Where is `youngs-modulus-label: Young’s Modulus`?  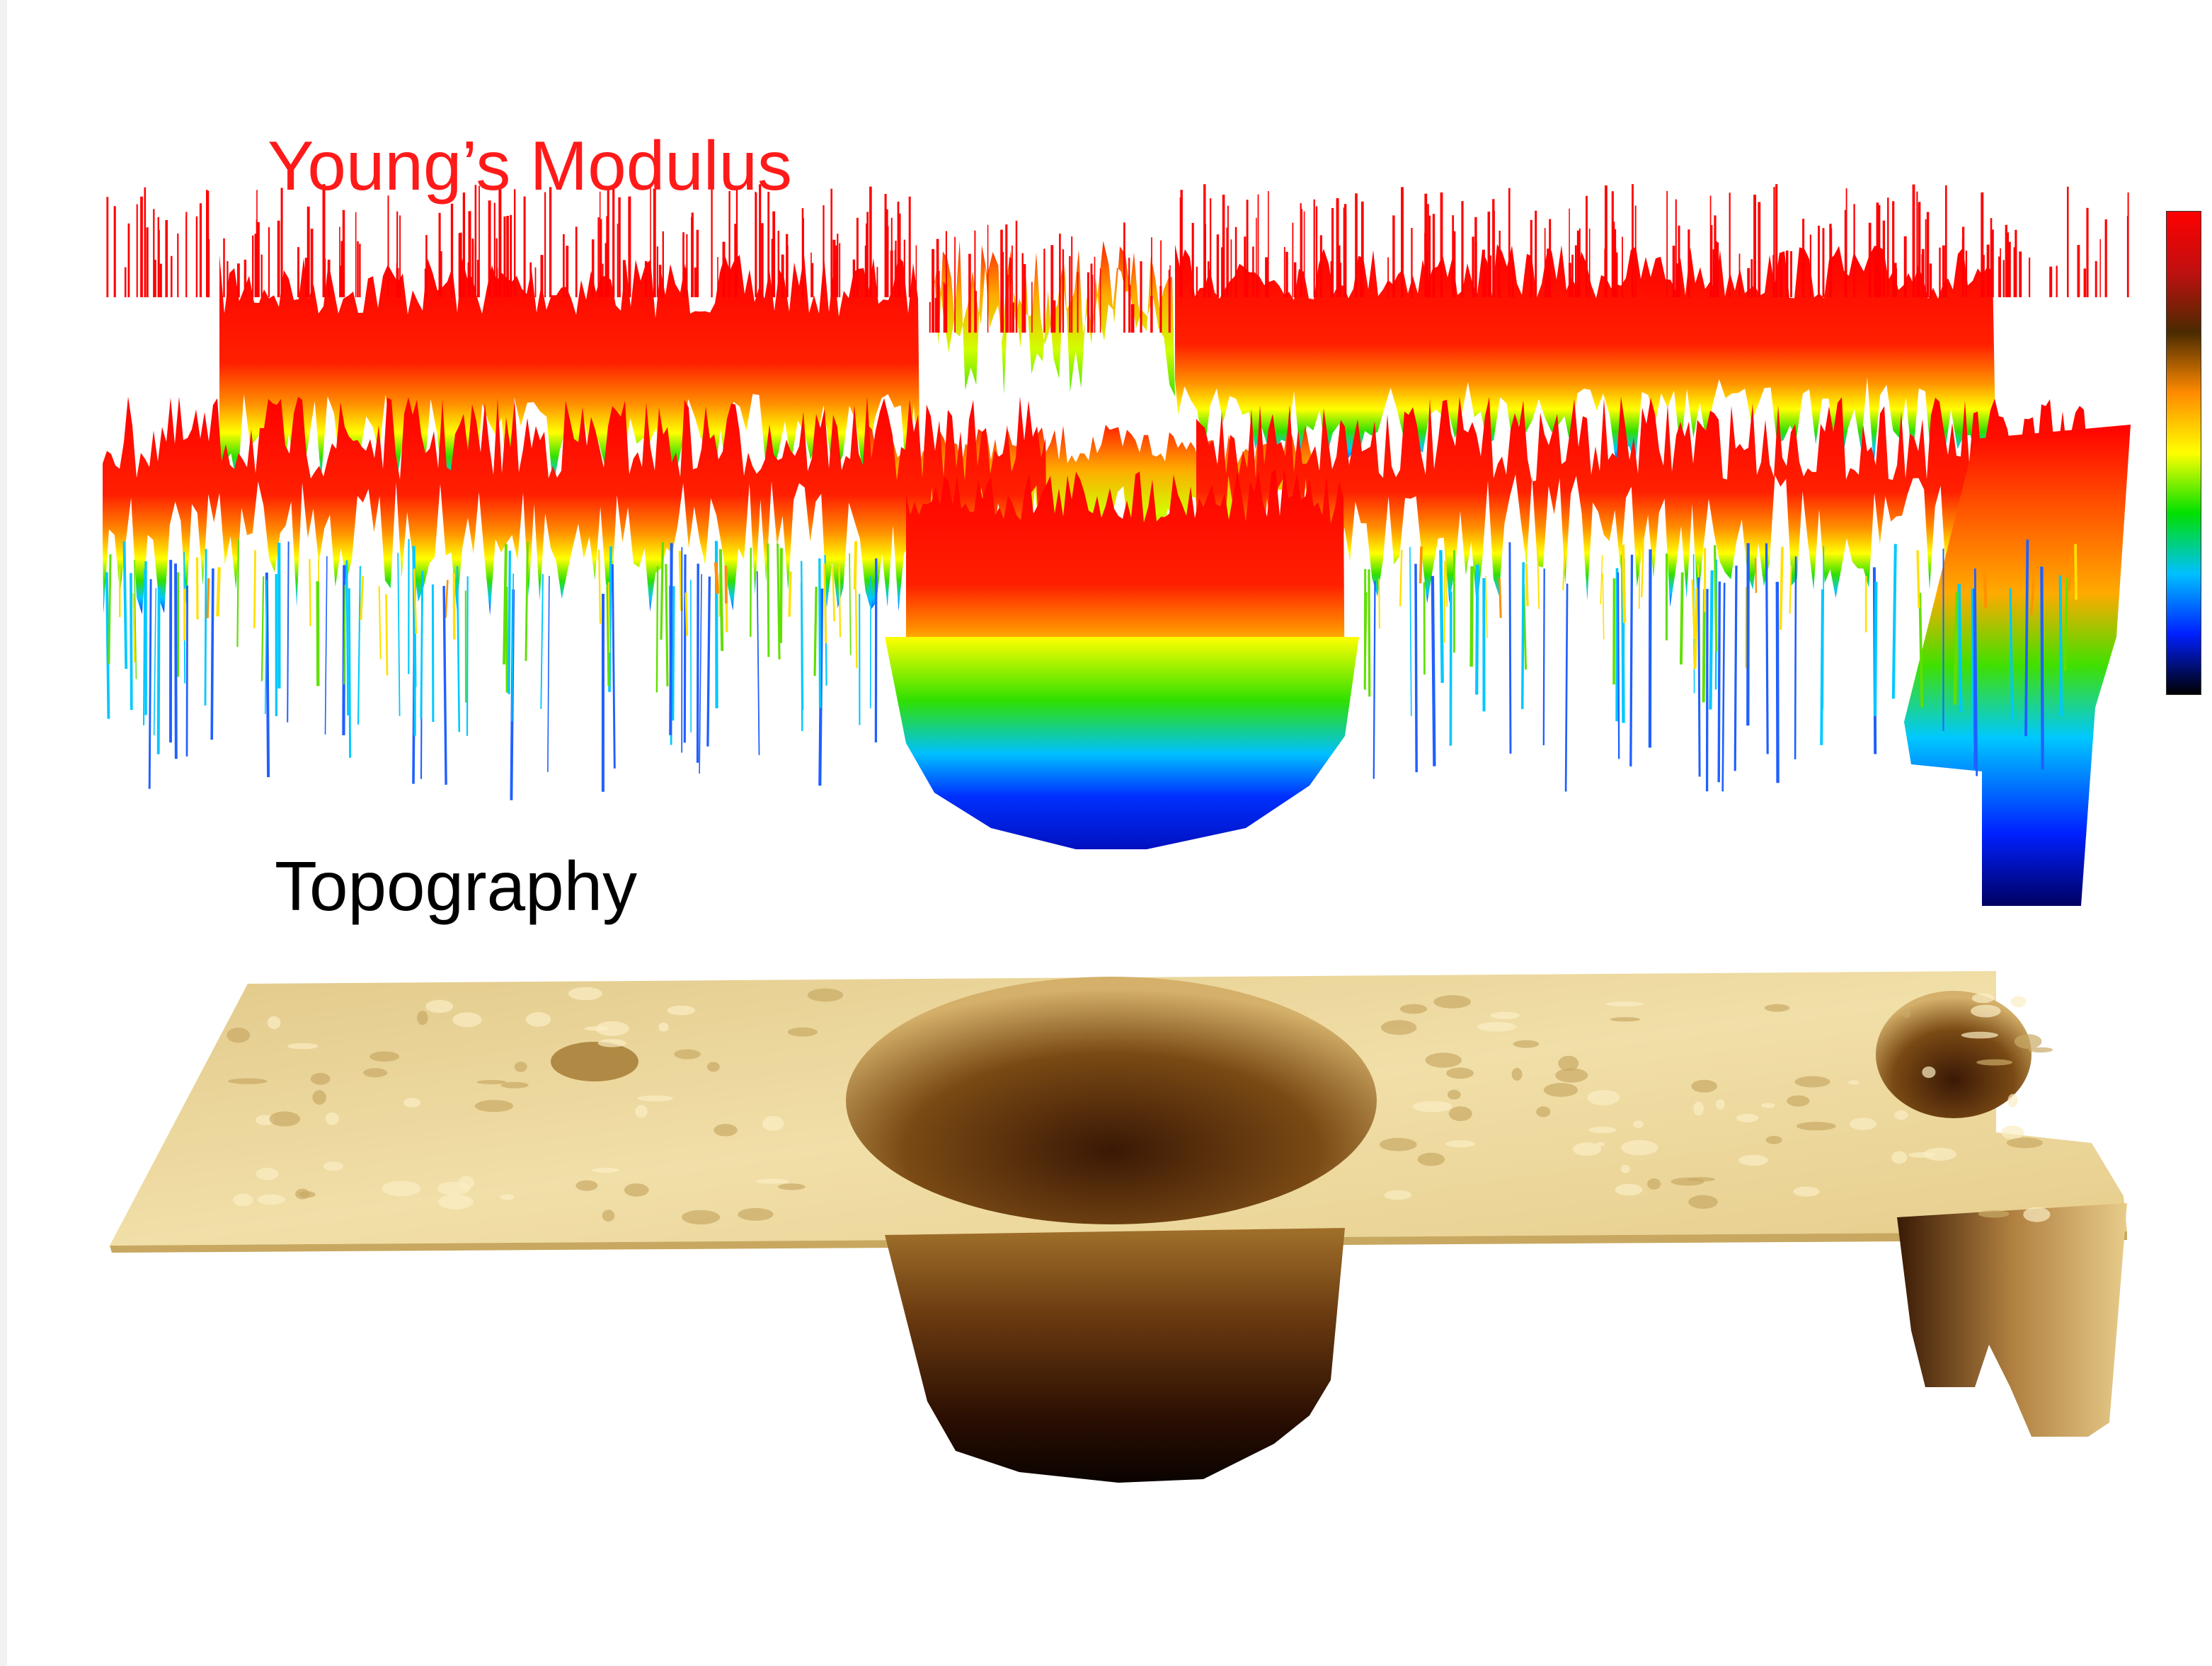 youngs-modulus-label: Young’s Modulus is located at coordinates (530, 166).